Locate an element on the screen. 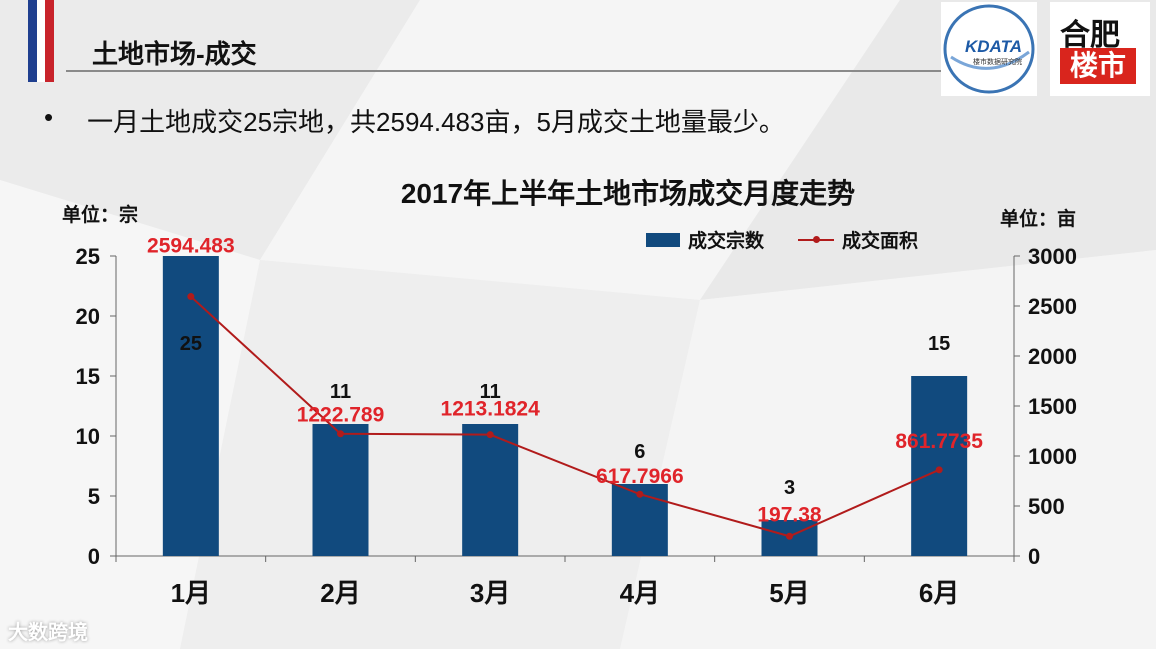 This screenshot has height=649, width=1156. chart-legend: 成交宗数 成交面积 is located at coordinates (794, 239).